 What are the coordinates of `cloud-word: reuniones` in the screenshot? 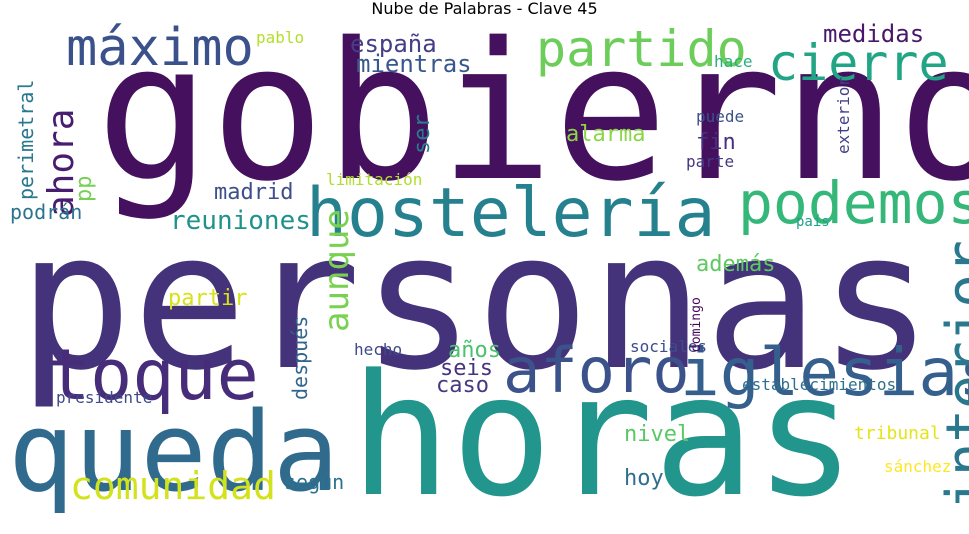 It's located at (240, 221).